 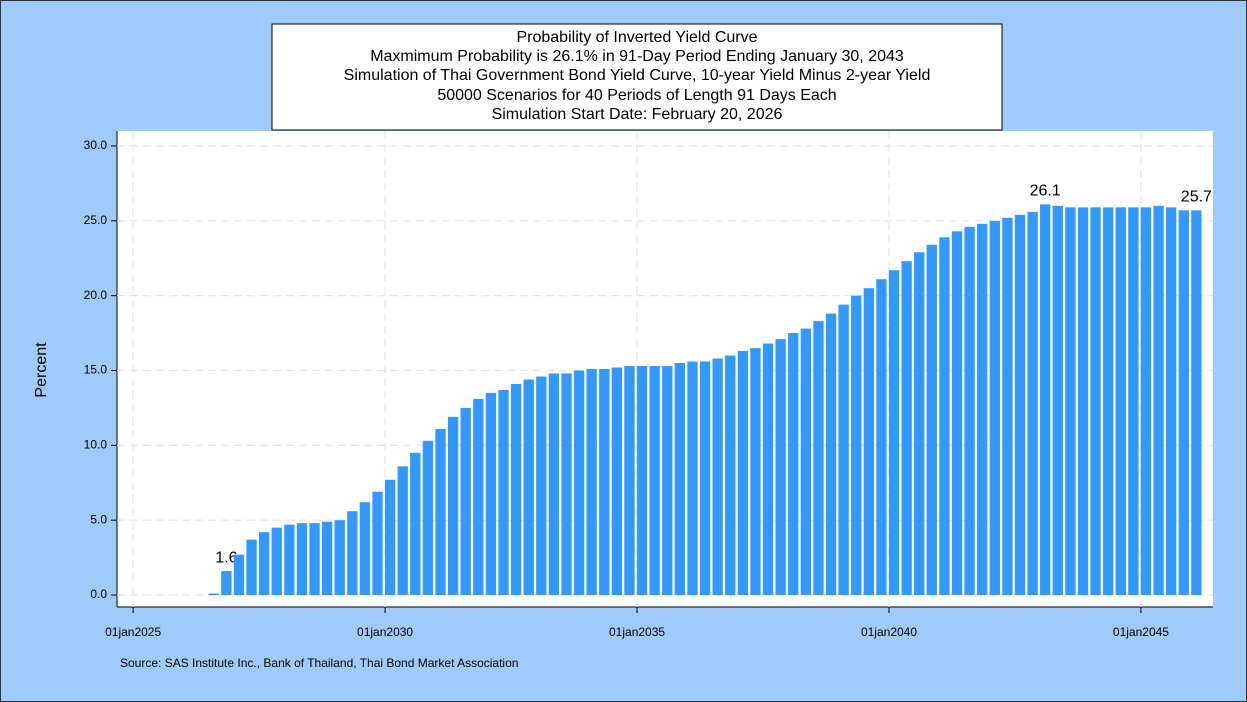 I want to click on title-box, so click(x=637, y=77).